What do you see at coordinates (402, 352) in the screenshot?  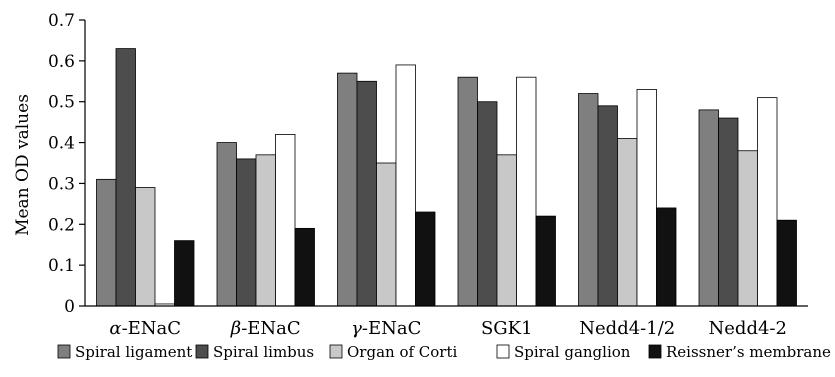 I see `legend-label: Organ of Corti` at bounding box center [402, 352].